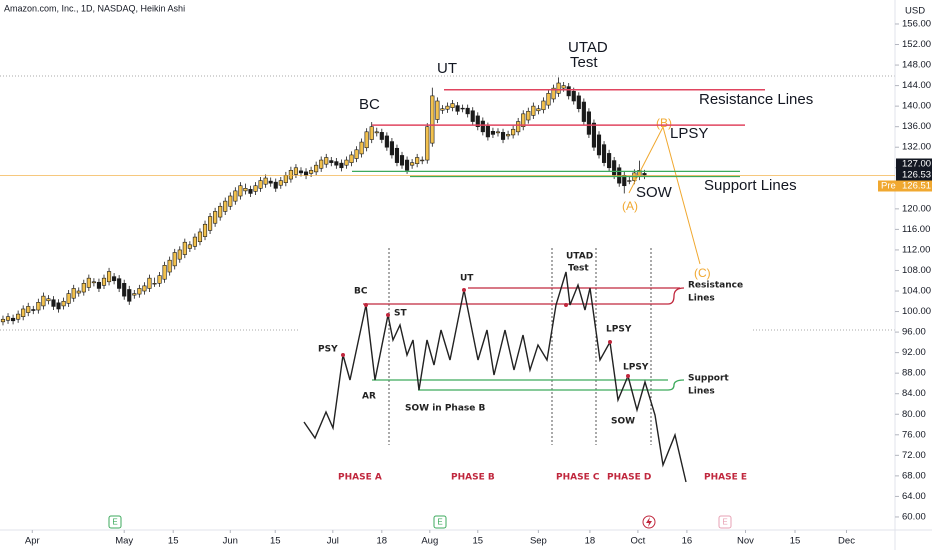  What do you see at coordinates (701, 392) in the screenshot?
I see `label: Lines` at bounding box center [701, 392].